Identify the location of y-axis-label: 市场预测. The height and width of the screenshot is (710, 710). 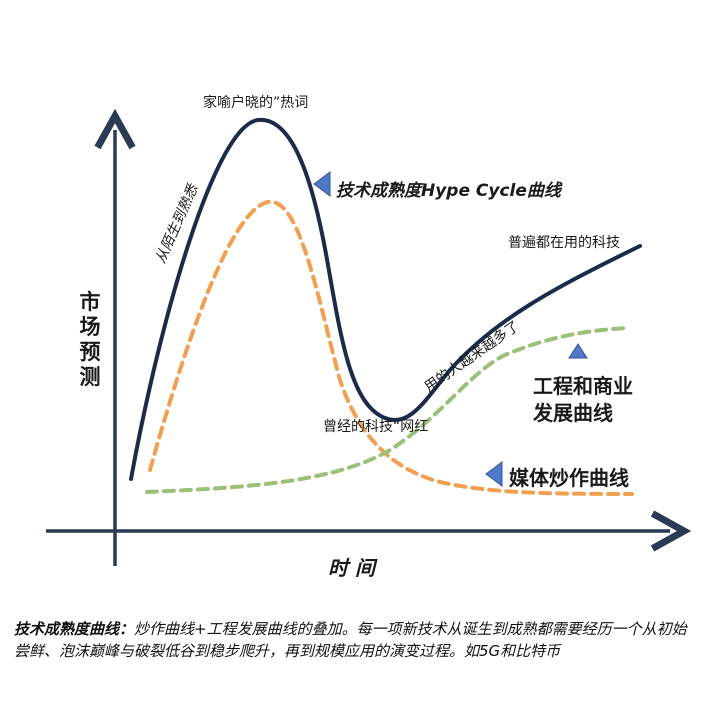
(90, 339).